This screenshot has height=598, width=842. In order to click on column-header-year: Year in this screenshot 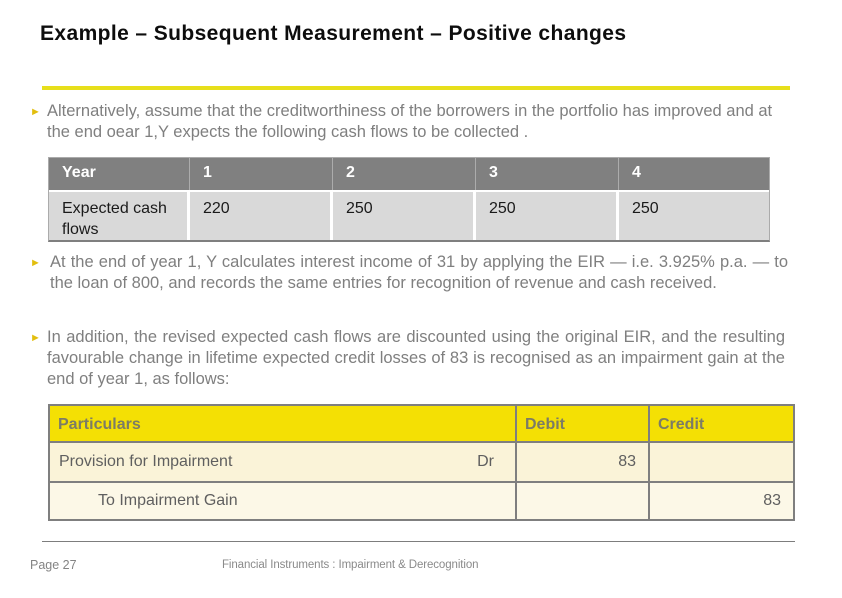, I will do `click(119, 174)`.